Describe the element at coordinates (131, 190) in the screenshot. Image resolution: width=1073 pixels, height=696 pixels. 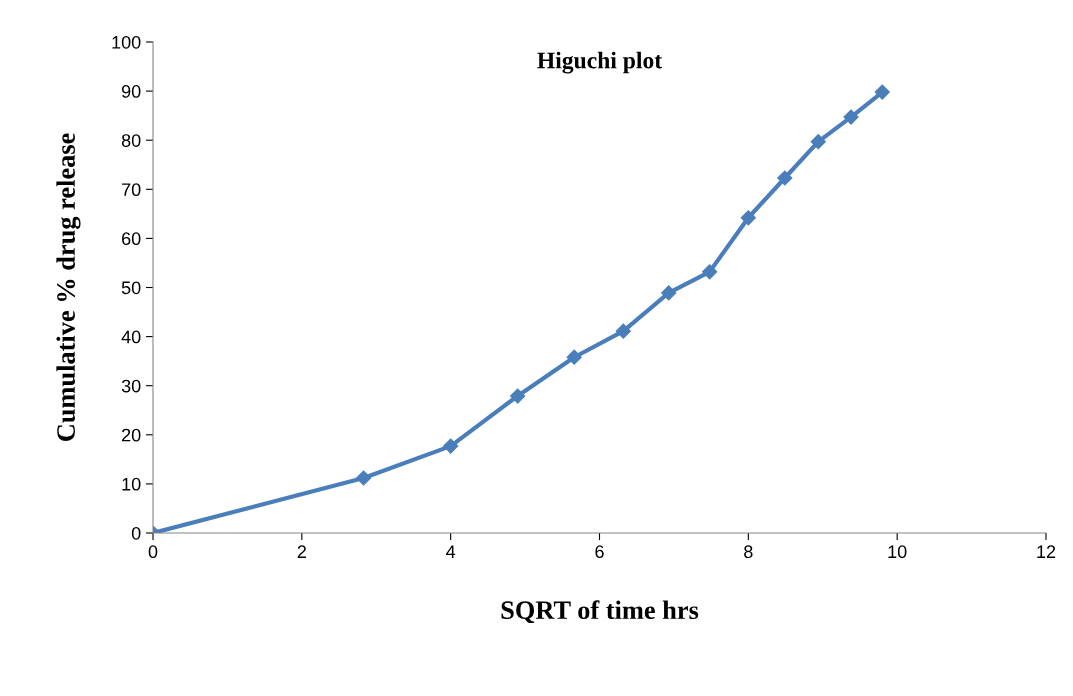
I see `y-tick-label: 70` at that location.